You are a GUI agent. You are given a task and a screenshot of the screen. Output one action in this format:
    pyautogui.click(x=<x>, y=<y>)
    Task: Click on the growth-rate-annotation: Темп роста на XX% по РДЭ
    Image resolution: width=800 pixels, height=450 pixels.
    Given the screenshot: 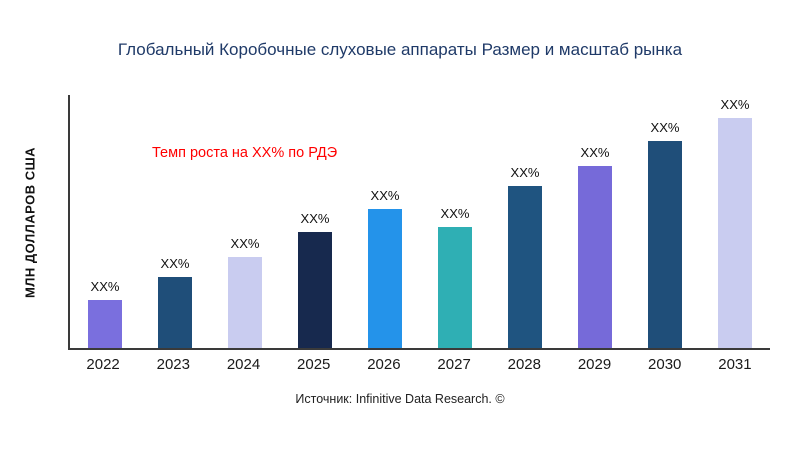 What is the action you would take?
    pyautogui.click(x=245, y=153)
    